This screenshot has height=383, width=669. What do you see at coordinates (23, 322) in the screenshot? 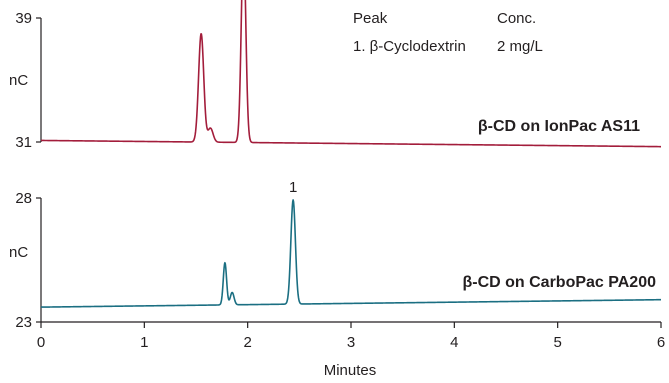
I see `y-tick-label-2: 23` at bounding box center [23, 322].